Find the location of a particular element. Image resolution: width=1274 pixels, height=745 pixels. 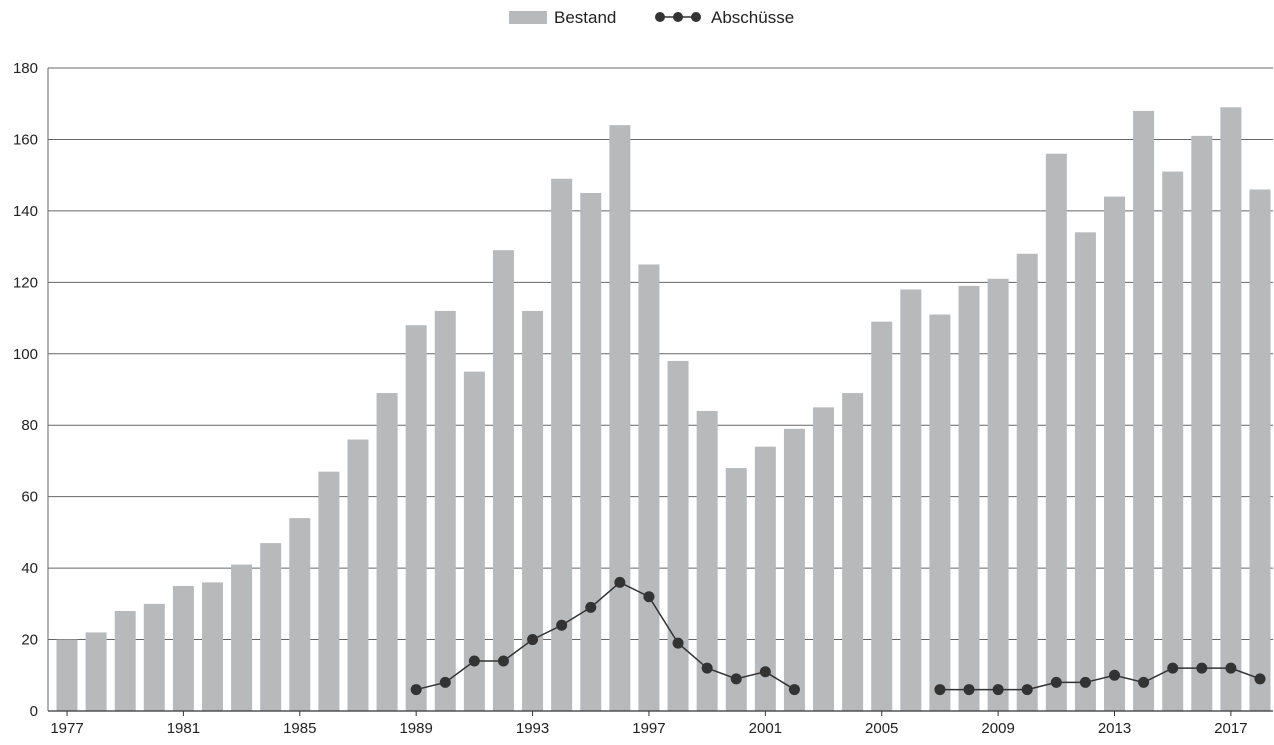

bar-2016 is located at coordinates (1202, 423).